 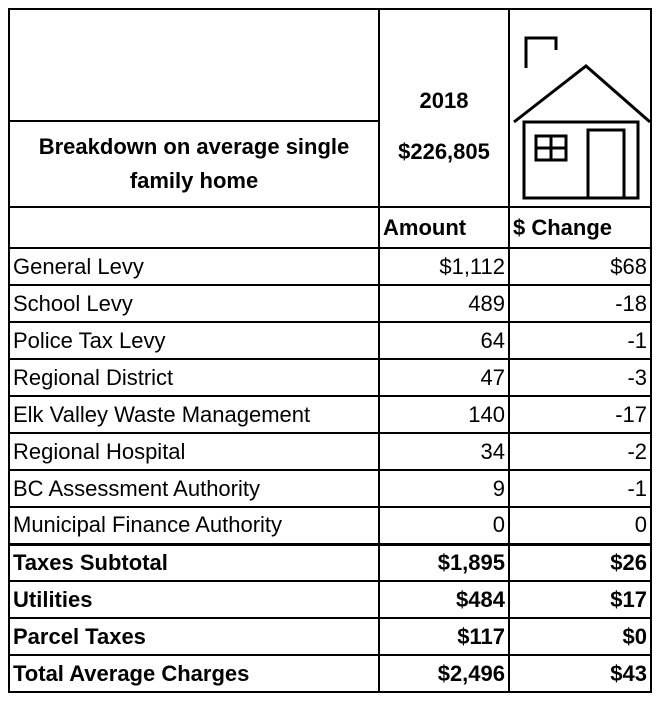 I want to click on change: -3, so click(x=580, y=377).